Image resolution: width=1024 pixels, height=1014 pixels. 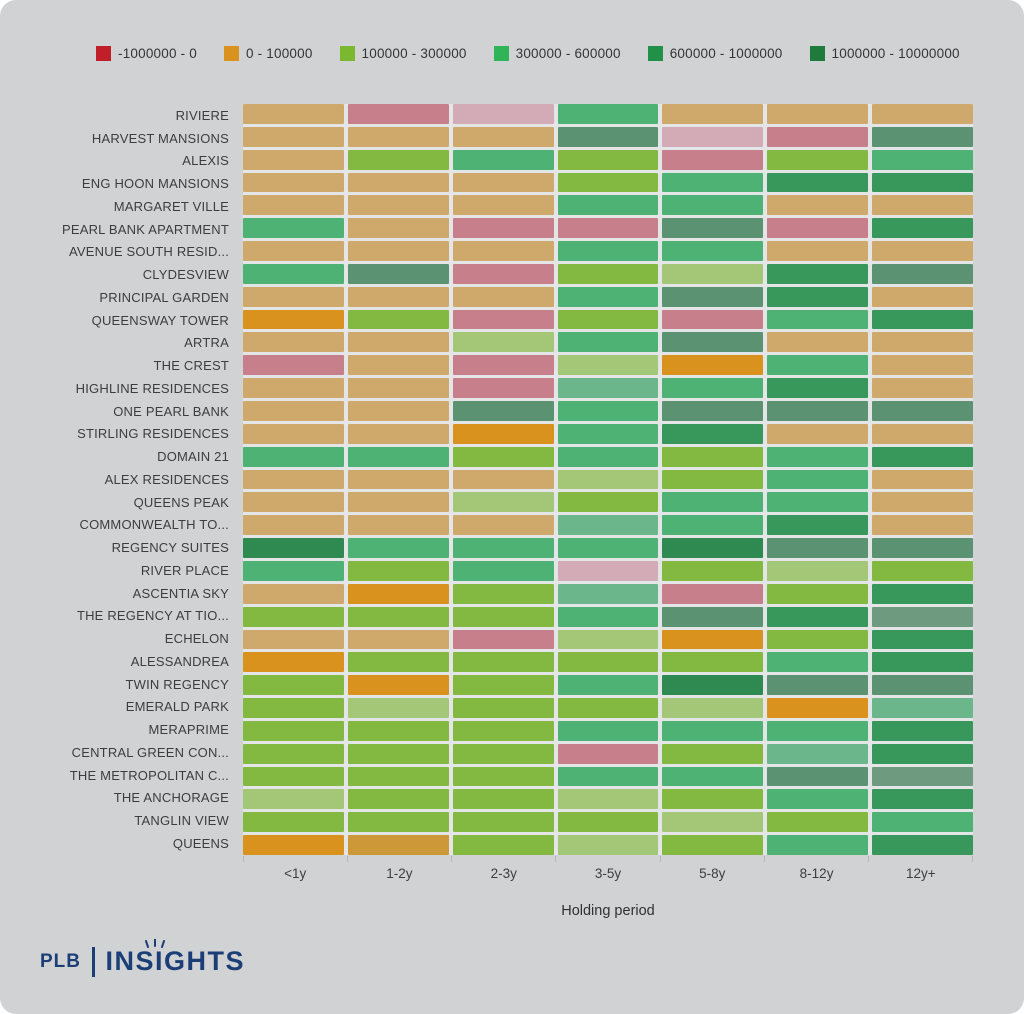 I want to click on legend-item: 300000 - 600000, so click(x=557, y=53).